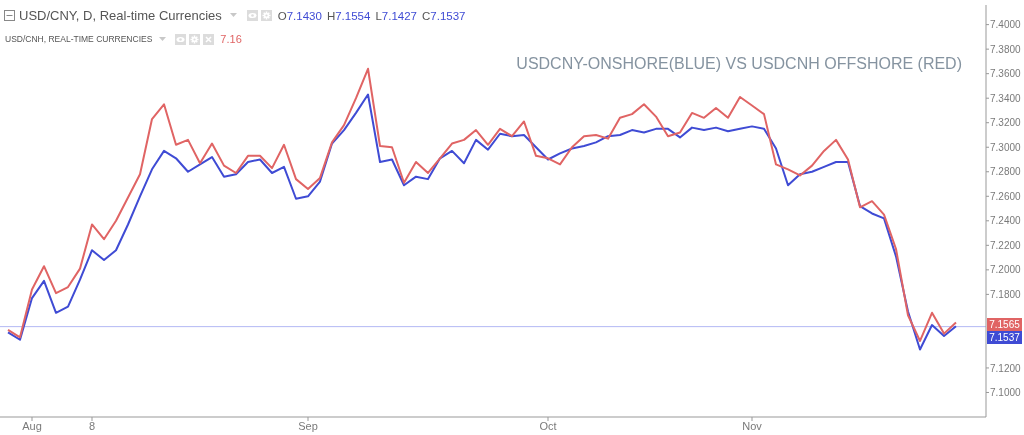 This screenshot has height=435, width=1024. What do you see at coordinates (1004, 338) in the screenshot?
I see `ref-line-label: 7.1537` at bounding box center [1004, 338].